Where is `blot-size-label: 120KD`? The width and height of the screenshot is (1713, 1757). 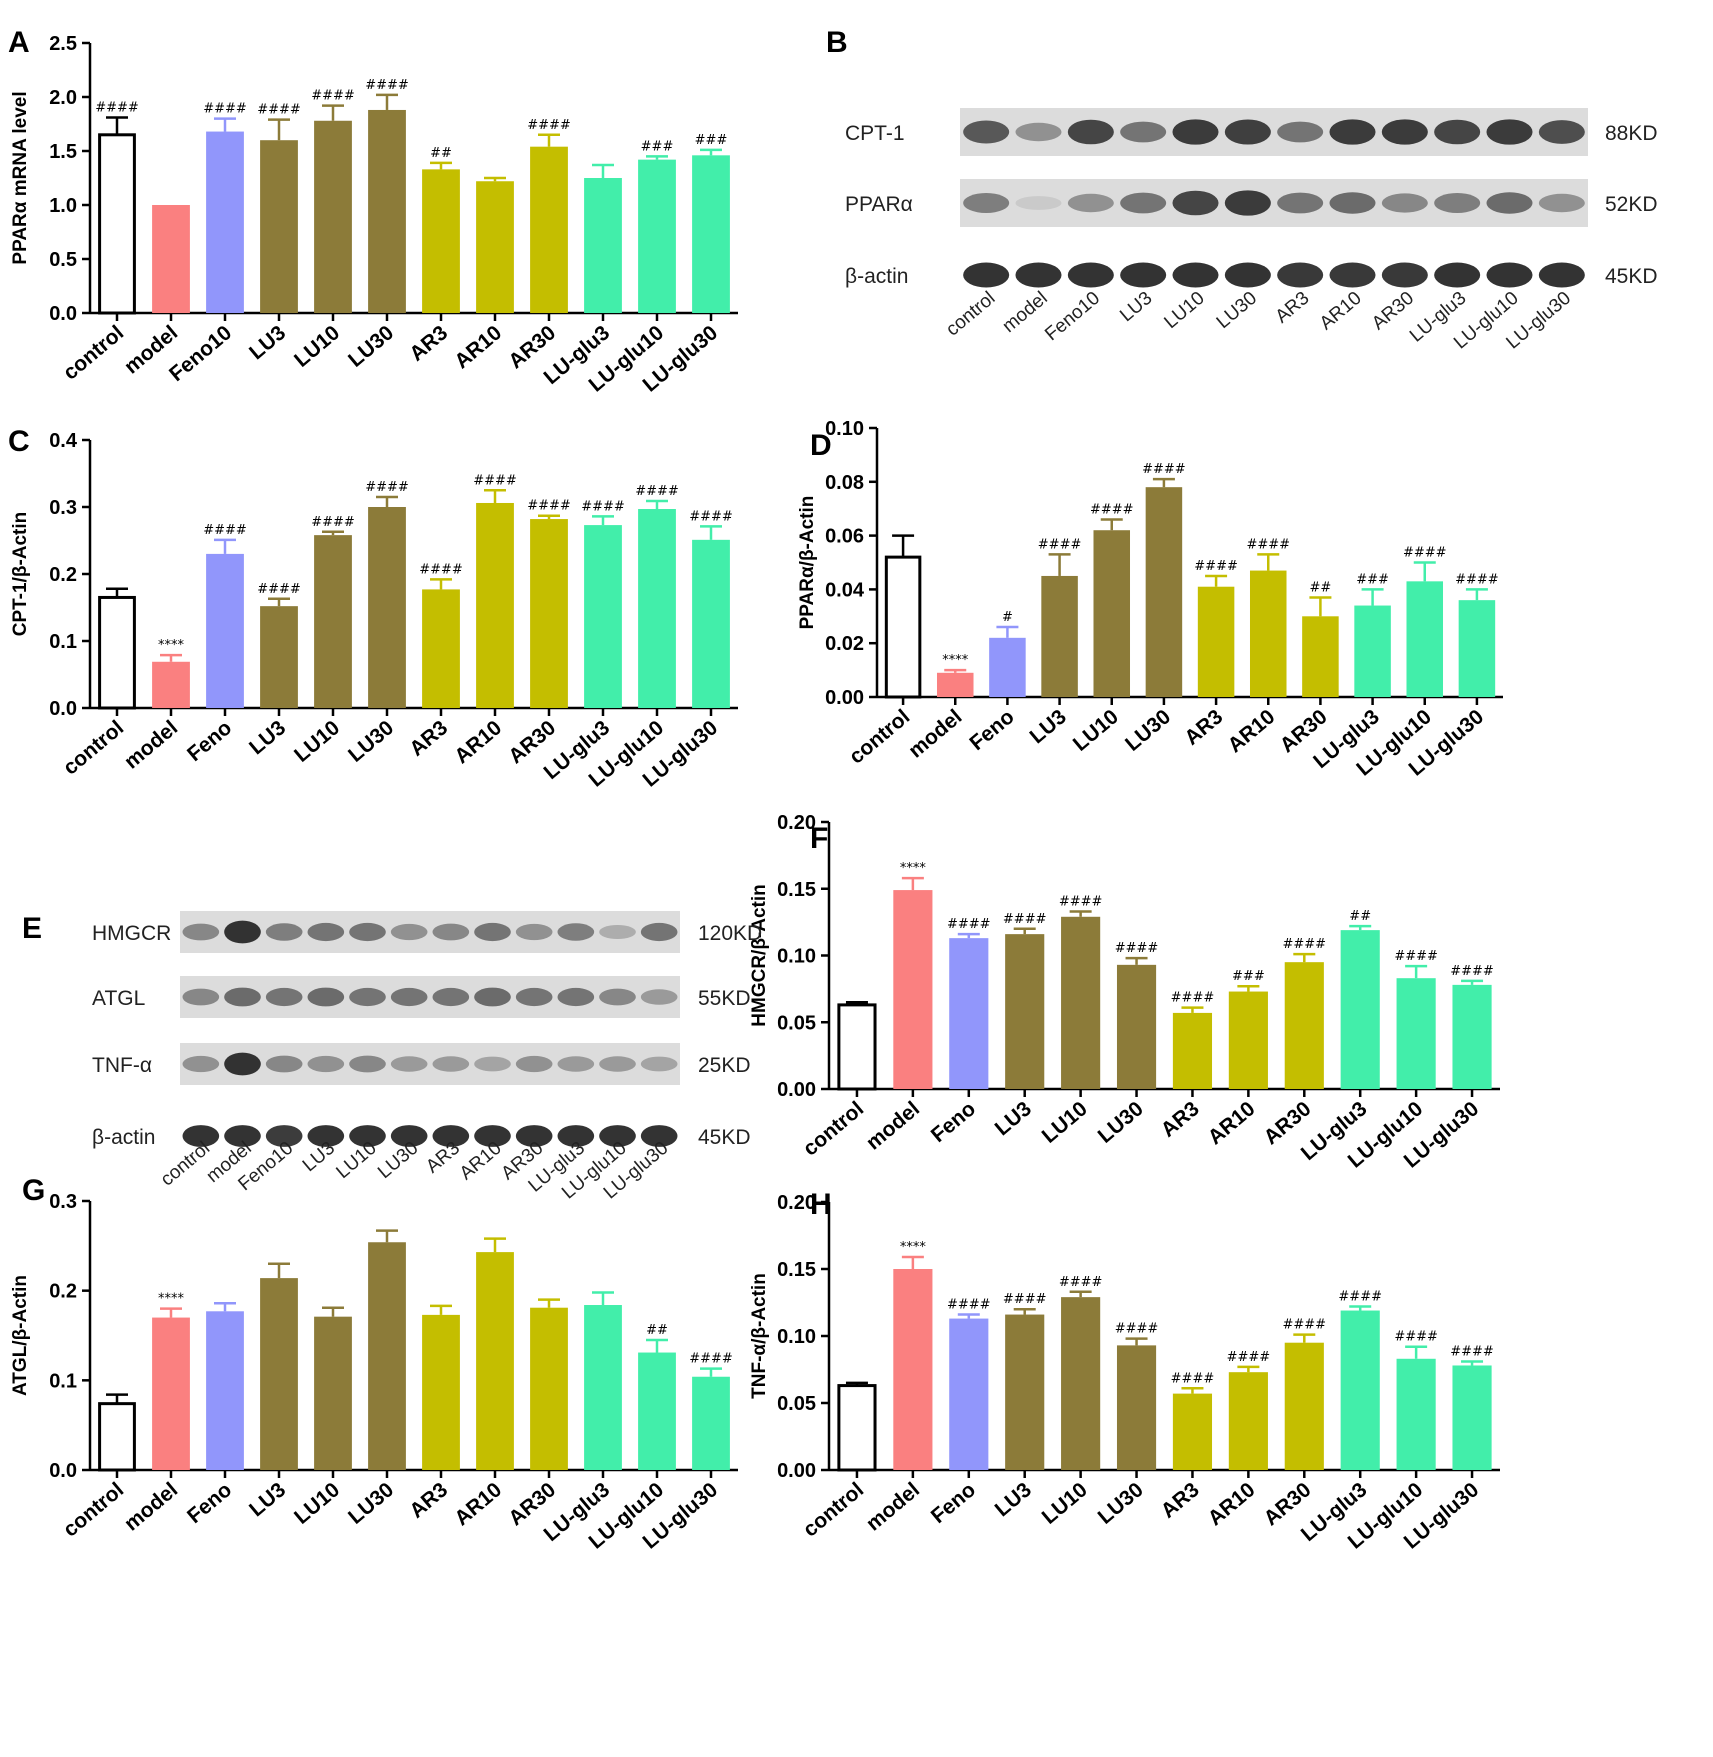
blot-size-label: 120KD is located at coordinates (730, 933).